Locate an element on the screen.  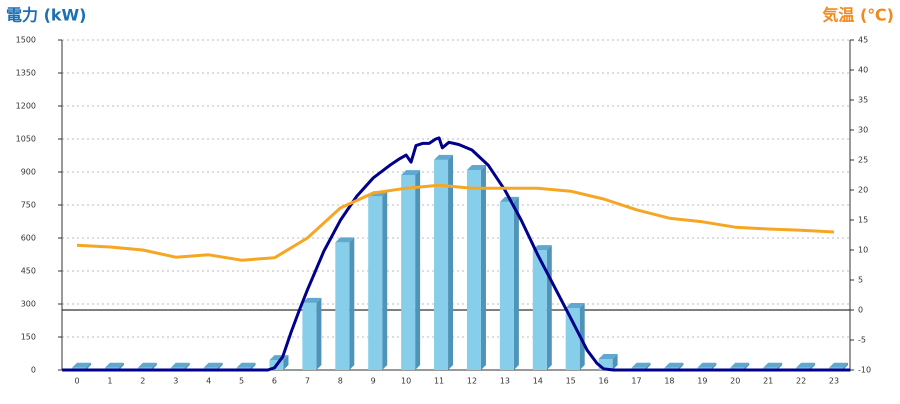
y-tick-label: 750 is located at coordinates (28, 205).